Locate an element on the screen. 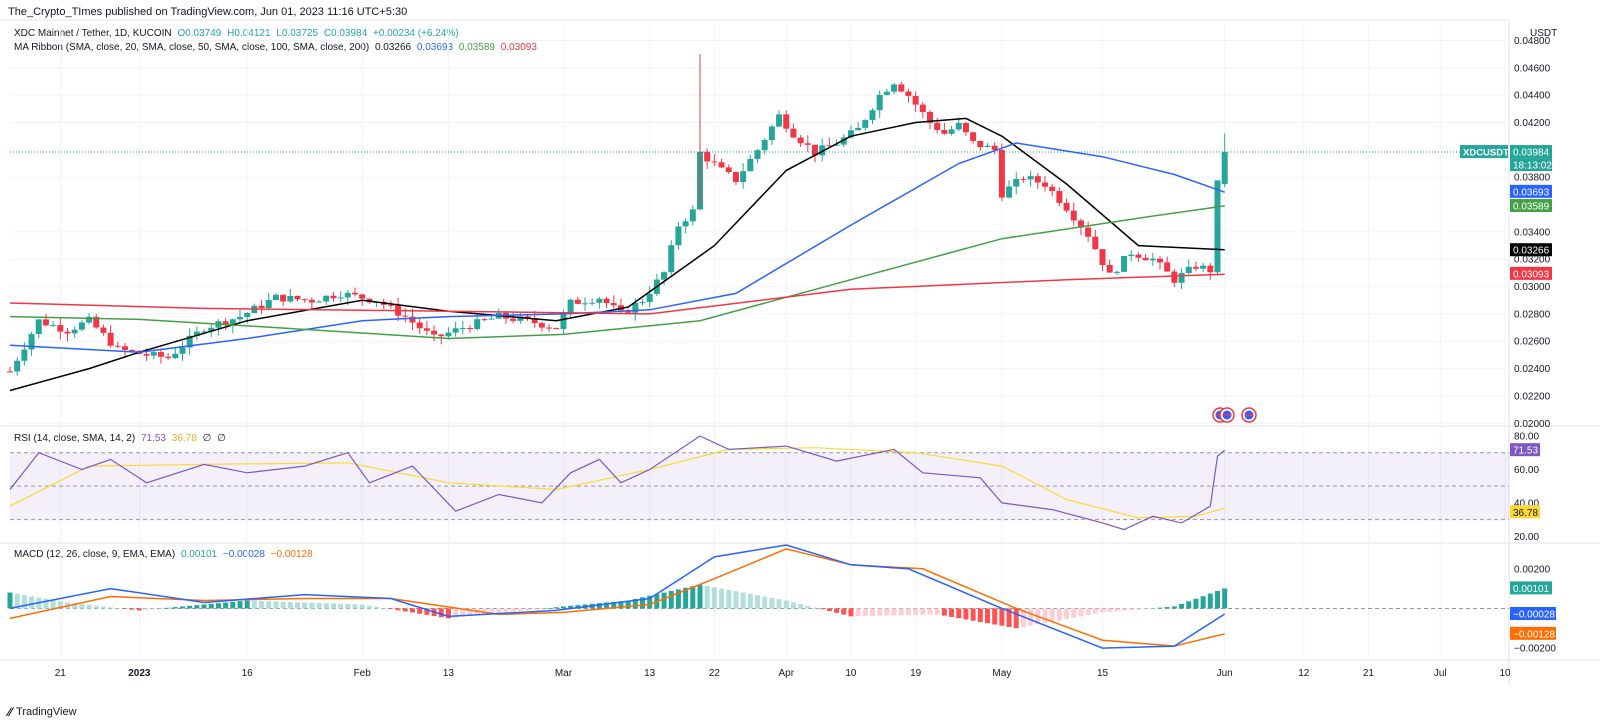  price-axis-label: 0.04800 is located at coordinates (1532, 41).